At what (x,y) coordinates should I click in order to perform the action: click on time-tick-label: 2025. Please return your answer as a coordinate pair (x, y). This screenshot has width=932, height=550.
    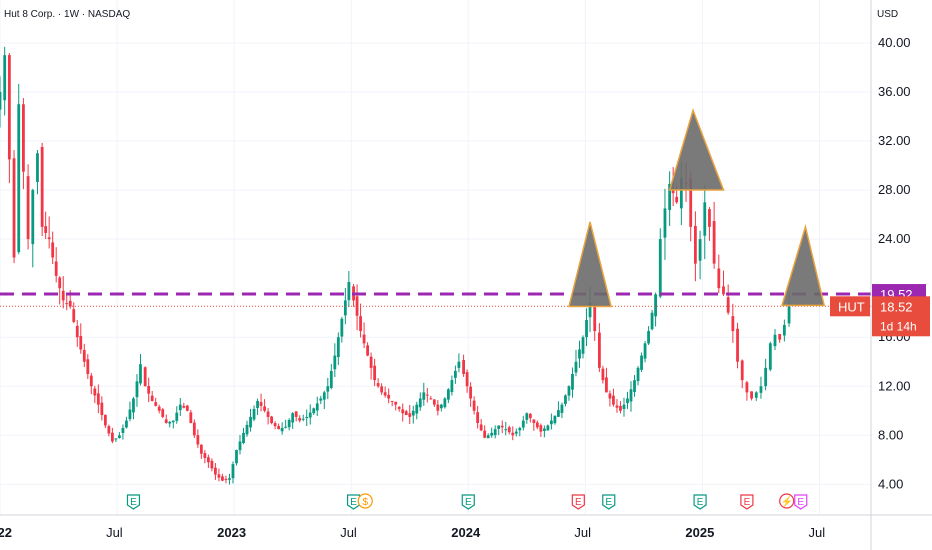
    Looking at the image, I should click on (699, 532).